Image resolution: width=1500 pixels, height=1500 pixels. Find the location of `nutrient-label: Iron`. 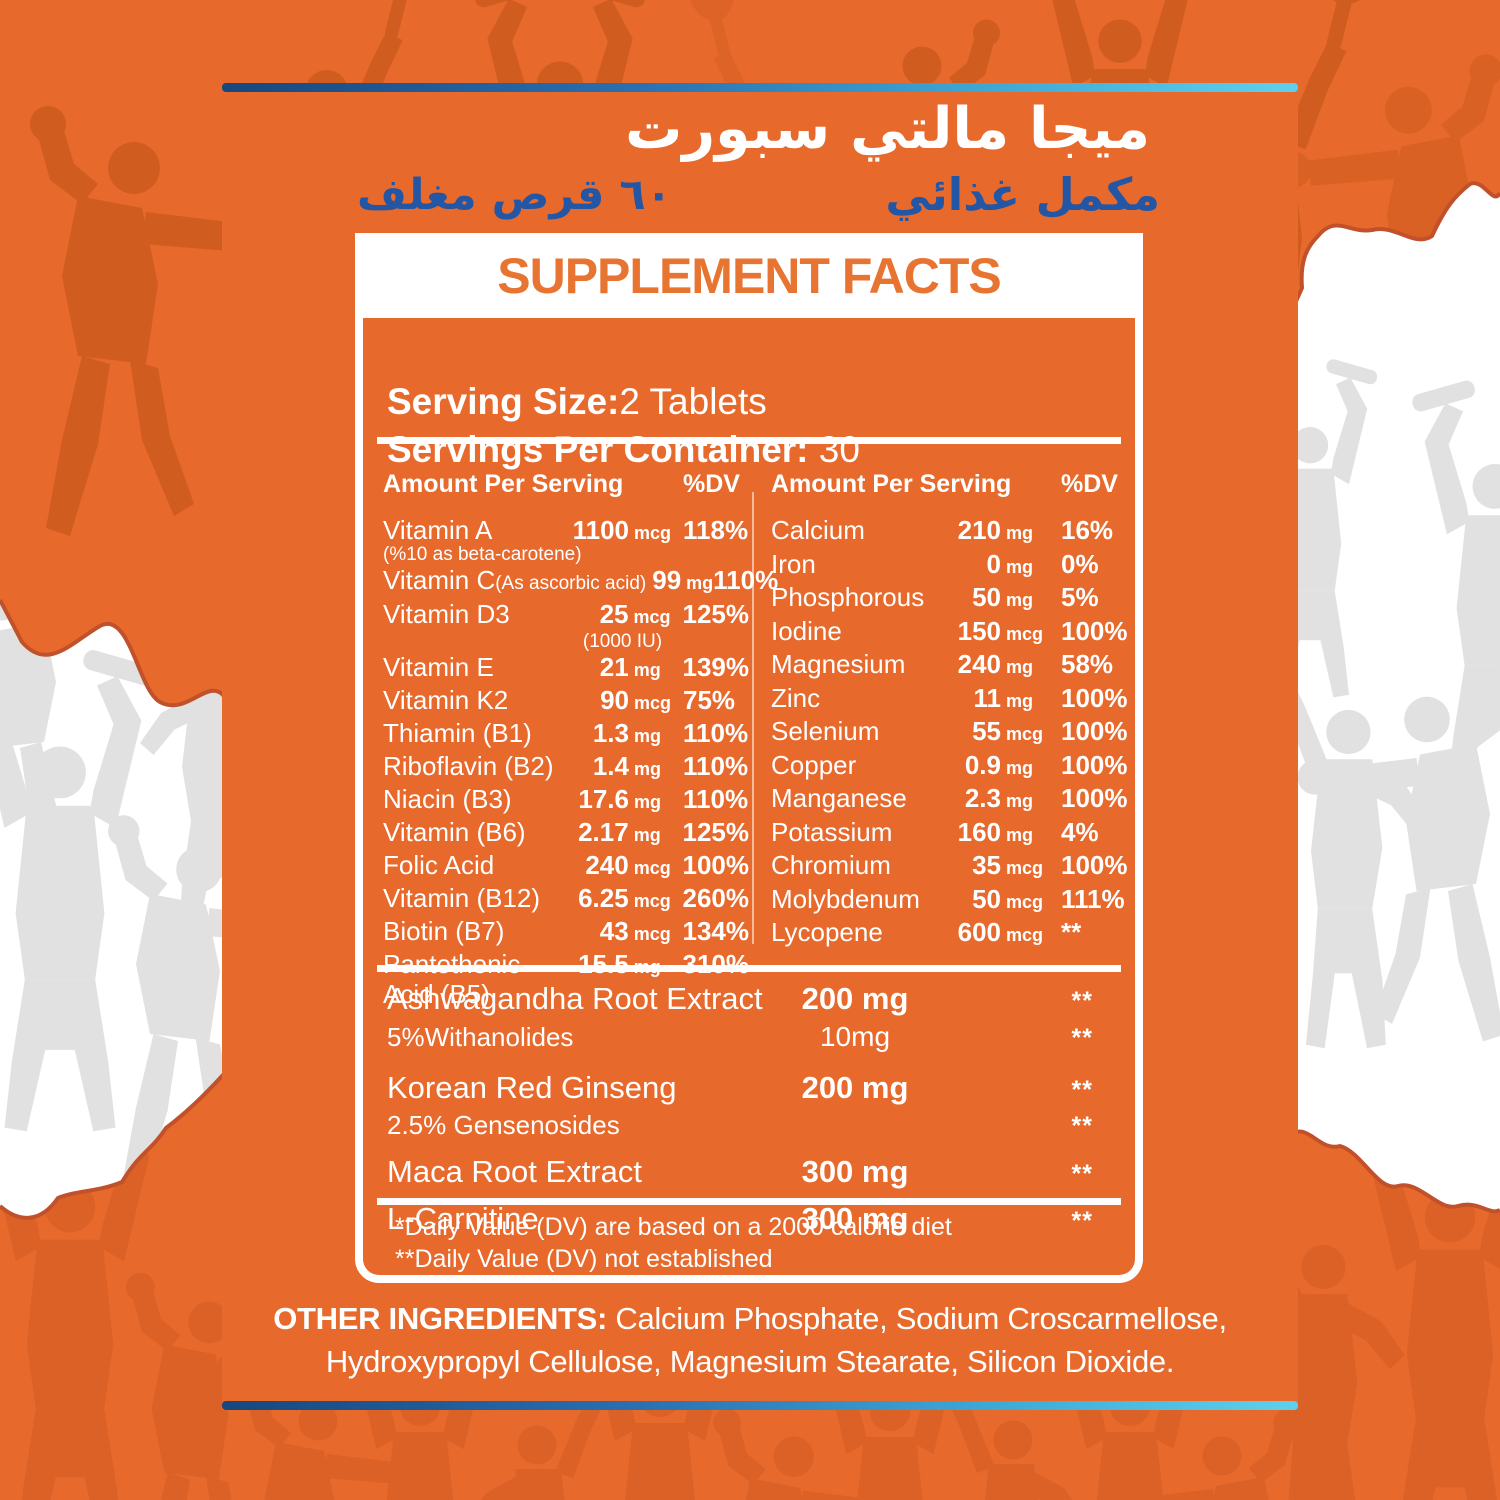

nutrient-label: Iron is located at coordinates (793, 563).